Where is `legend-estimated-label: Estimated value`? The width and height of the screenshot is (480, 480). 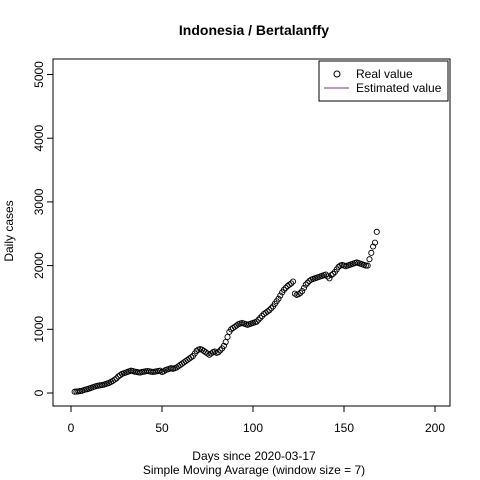
legend-estimated-label: Estimated value is located at coordinates (399, 88).